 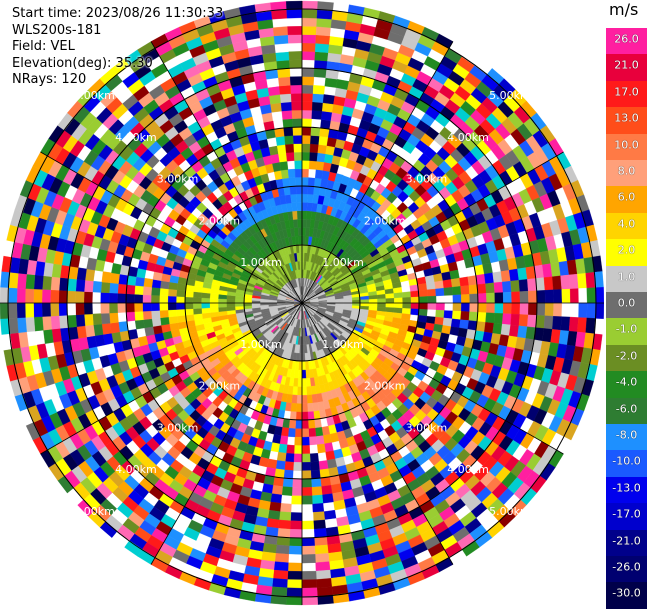 I want to click on colorbar-tick-label: -26.0, so click(x=626, y=567).